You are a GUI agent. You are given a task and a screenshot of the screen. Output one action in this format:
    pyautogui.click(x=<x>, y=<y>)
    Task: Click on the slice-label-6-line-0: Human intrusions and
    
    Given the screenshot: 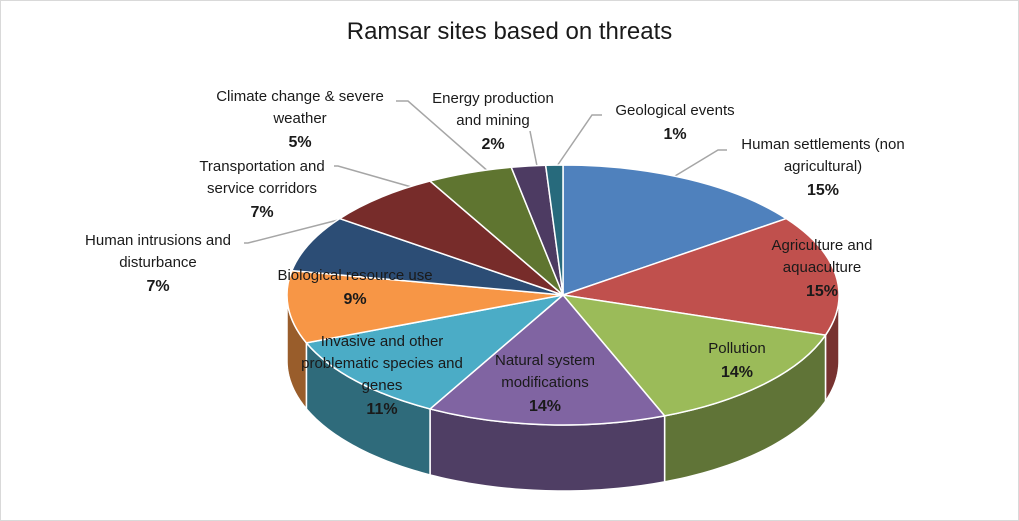 What is the action you would take?
    pyautogui.click(x=158, y=240)
    